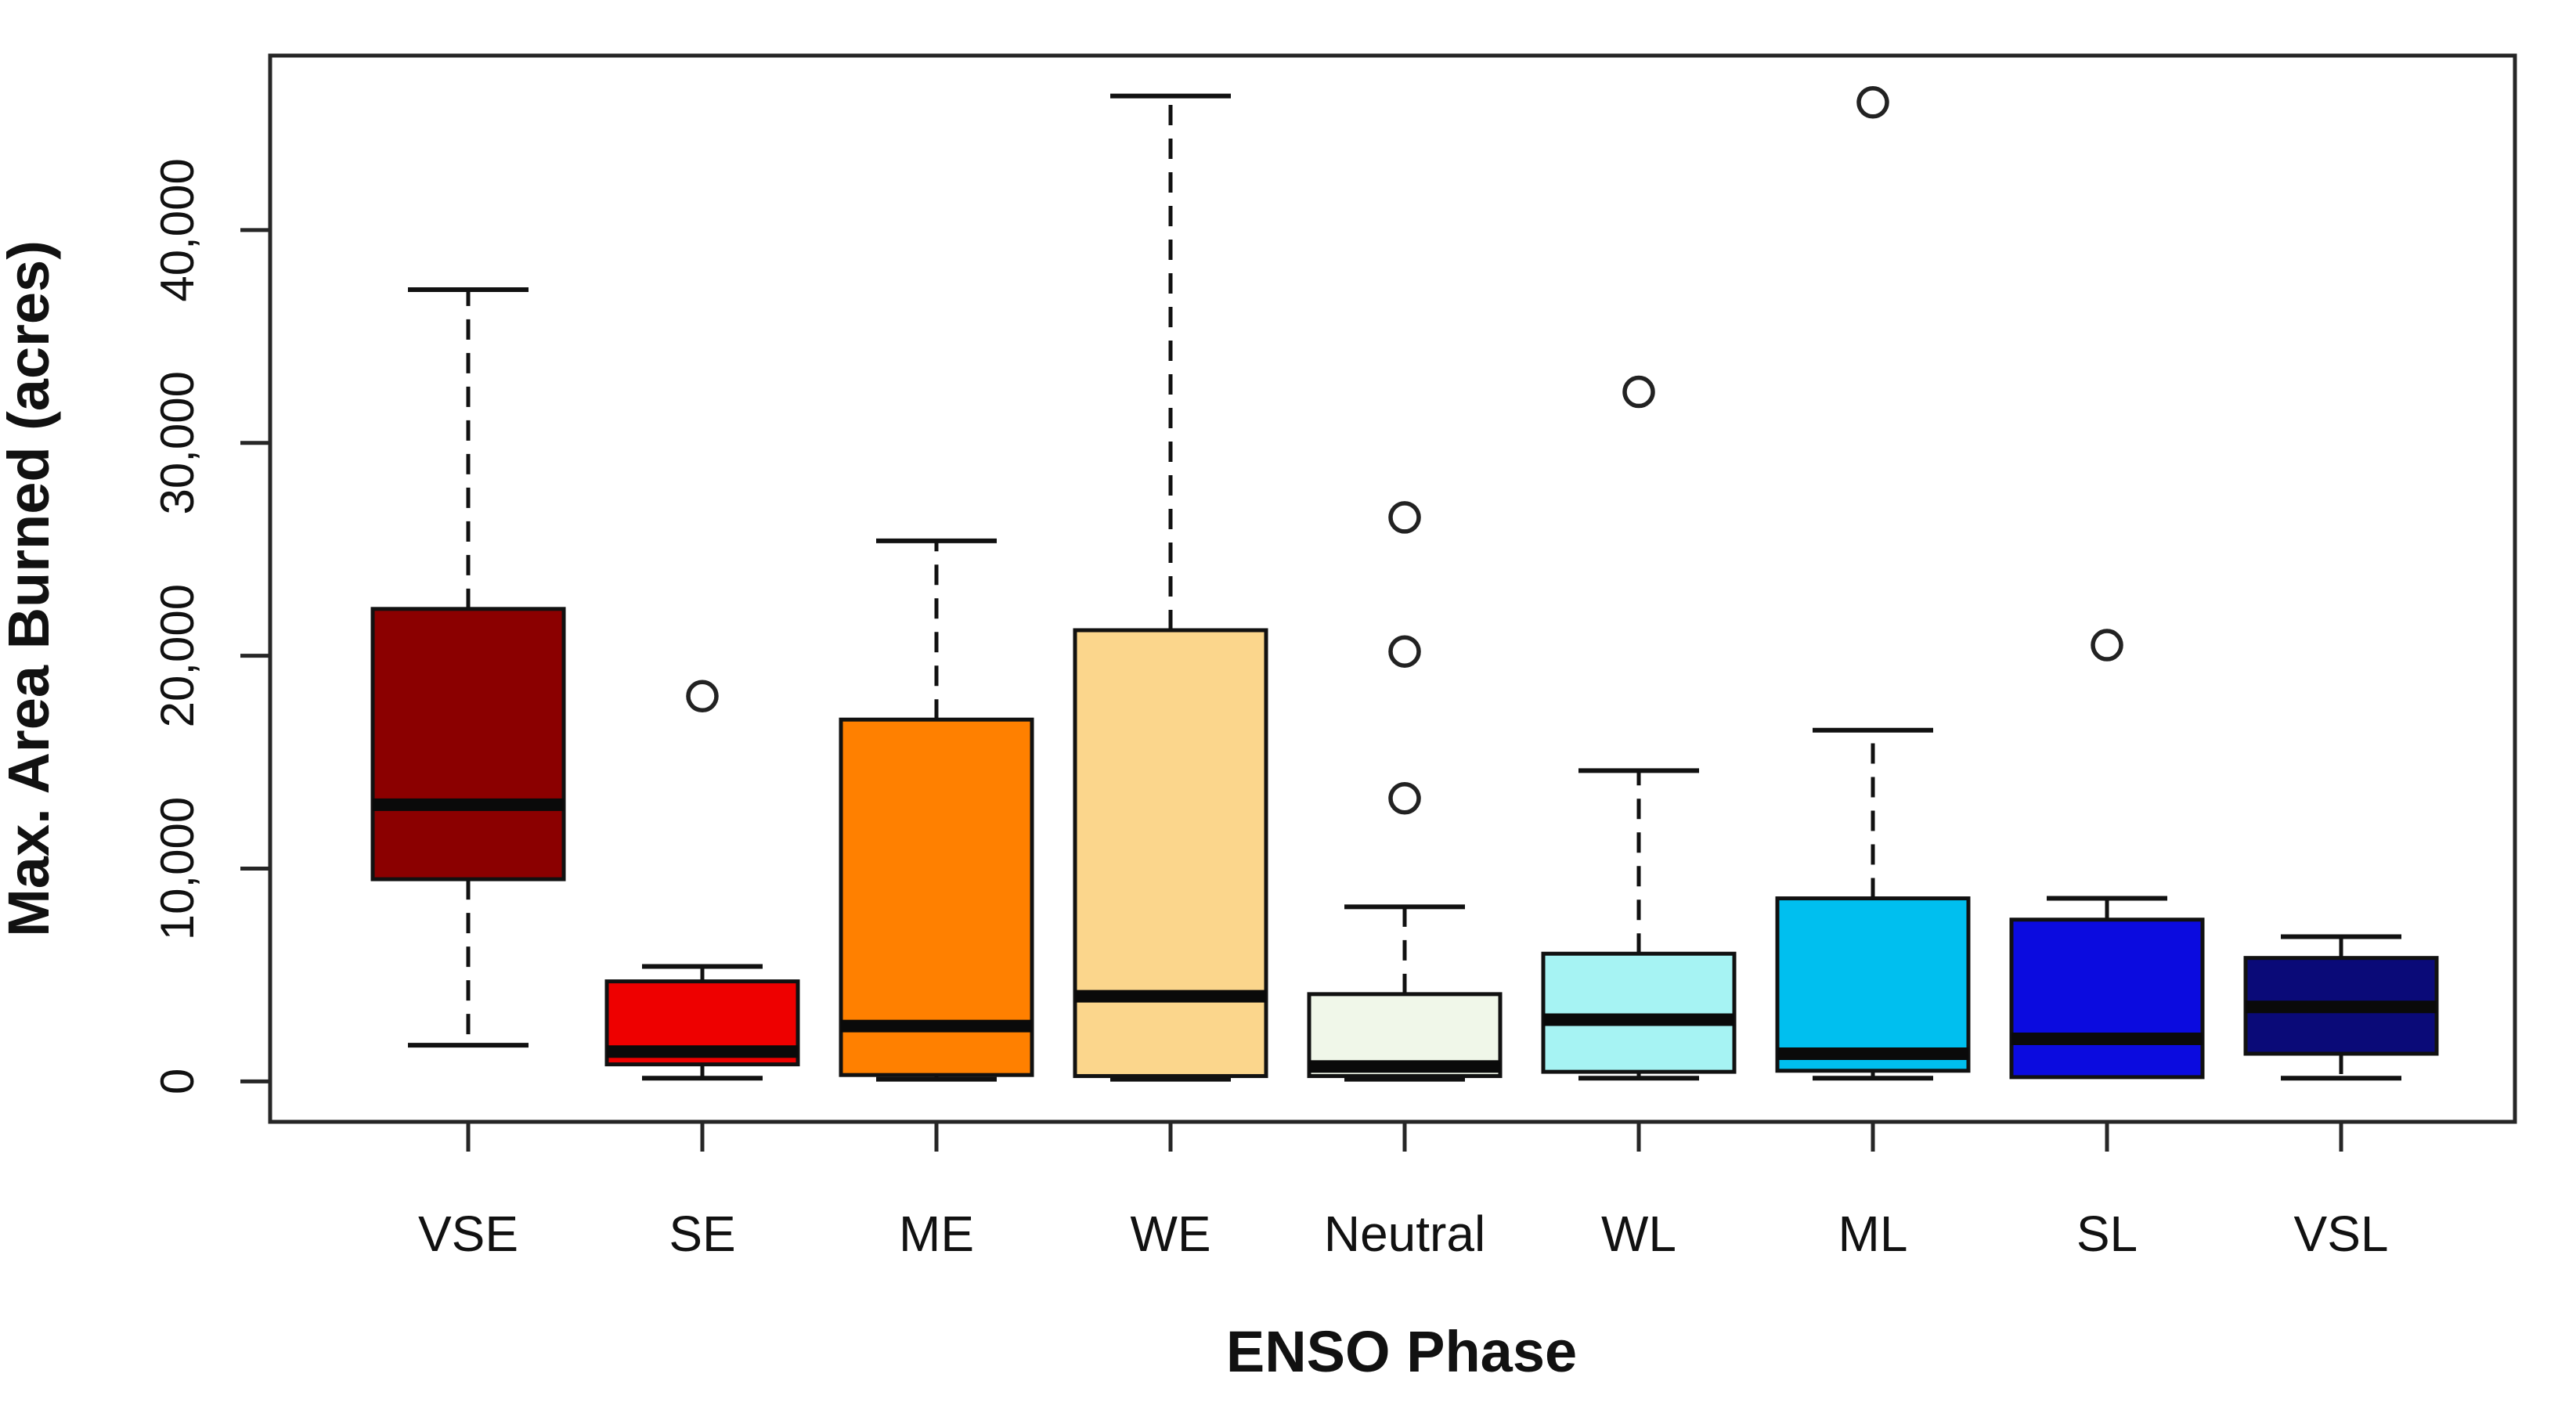 The width and height of the screenshot is (2576, 1406). What do you see at coordinates (1873, 1234) in the screenshot?
I see `x-category-label: ML` at bounding box center [1873, 1234].